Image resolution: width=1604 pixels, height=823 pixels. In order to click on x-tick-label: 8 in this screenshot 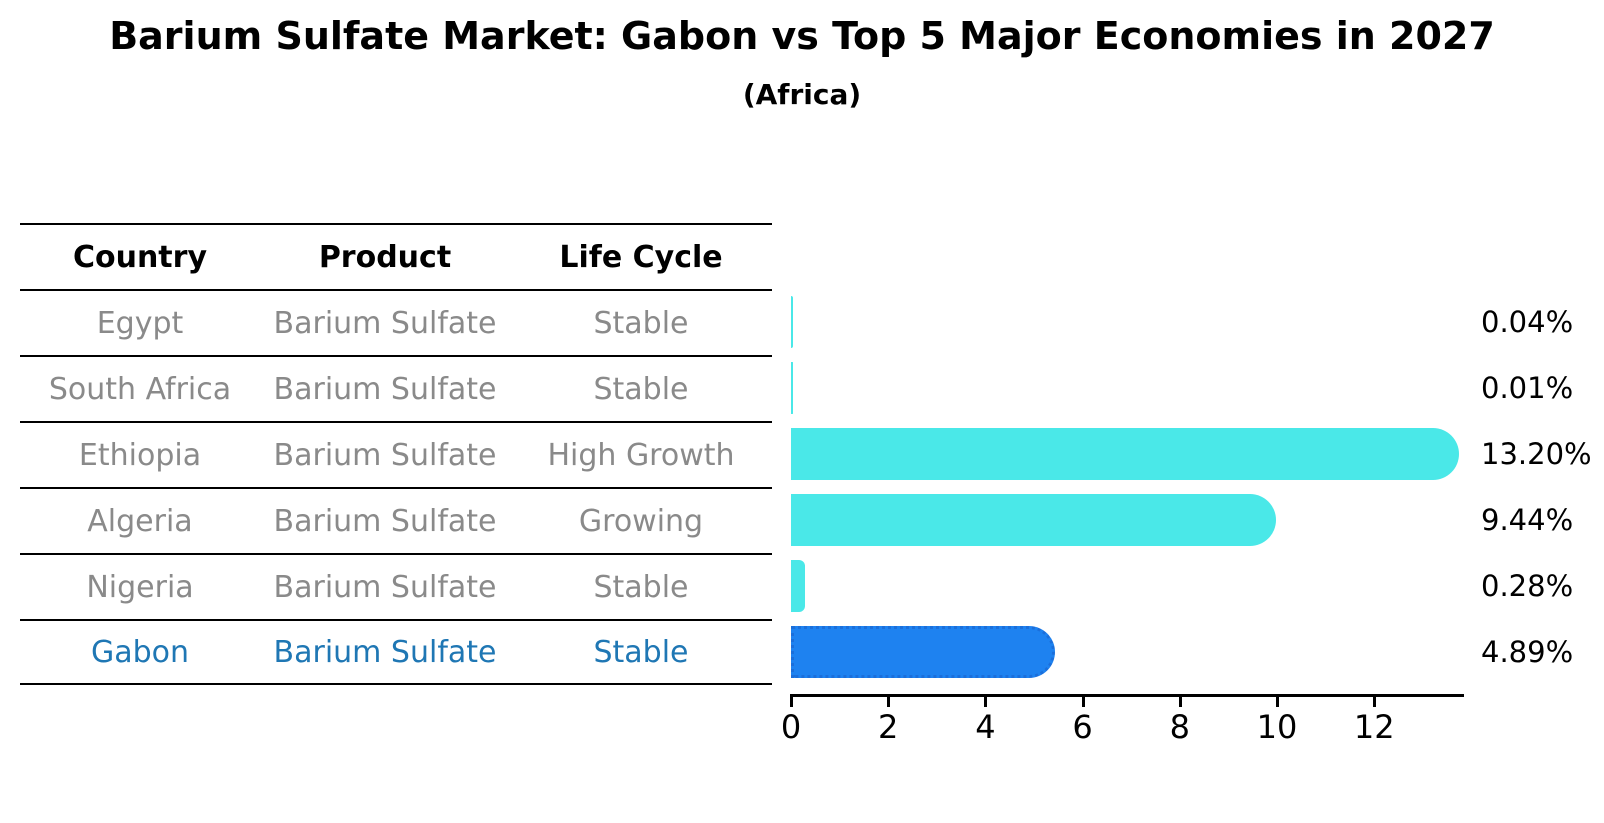, I will do `click(1179, 727)`.